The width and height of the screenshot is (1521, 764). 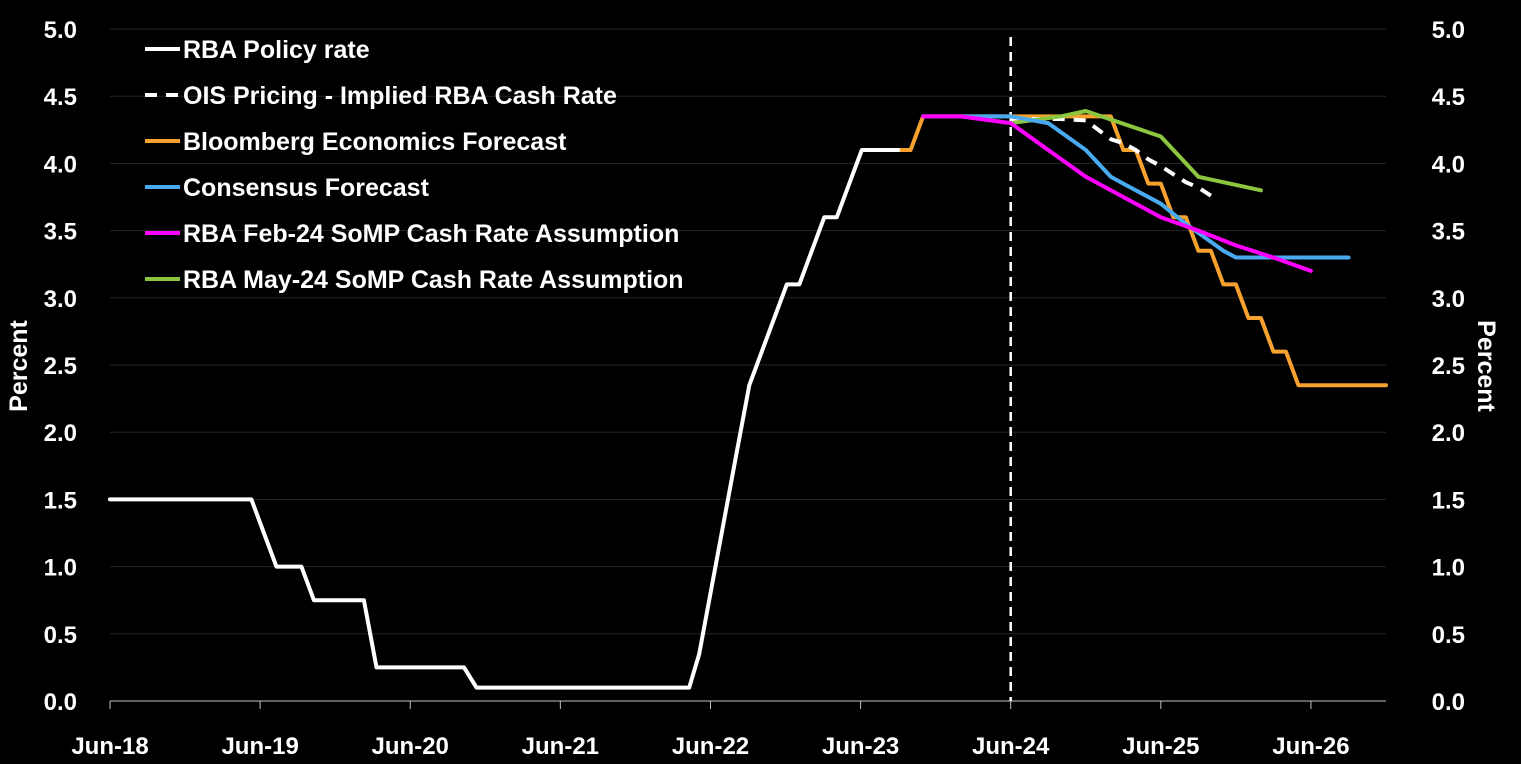 What do you see at coordinates (1448, 299) in the screenshot?
I see `y-tick-right-3.0: 3.0` at bounding box center [1448, 299].